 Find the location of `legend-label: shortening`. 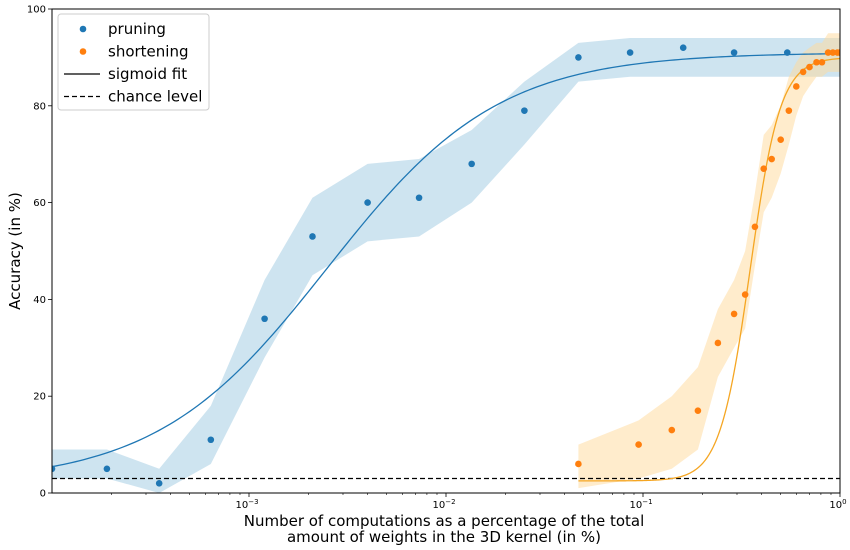

legend-label: shortening is located at coordinates (148, 52).